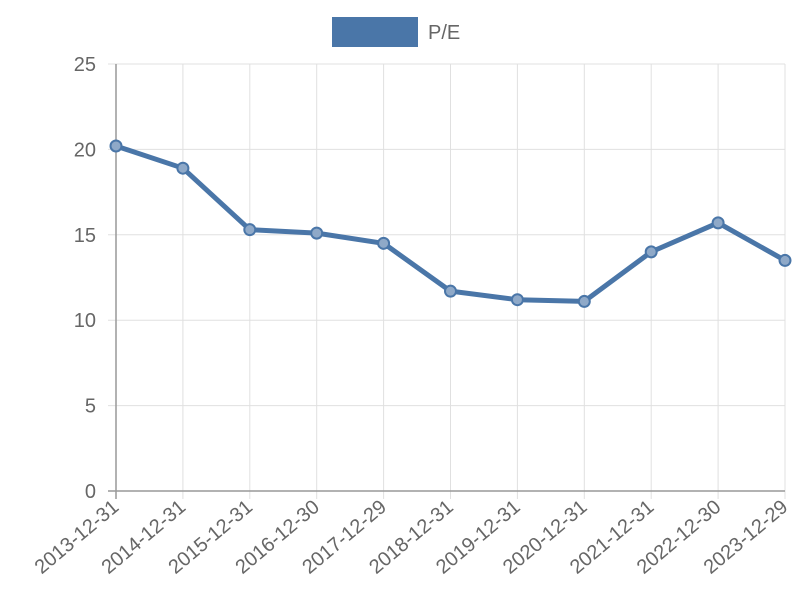 This screenshot has height=600, width=800. Describe the element at coordinates (90, 492) in the screenshot. I see `y-tick-label: 0` at that location.